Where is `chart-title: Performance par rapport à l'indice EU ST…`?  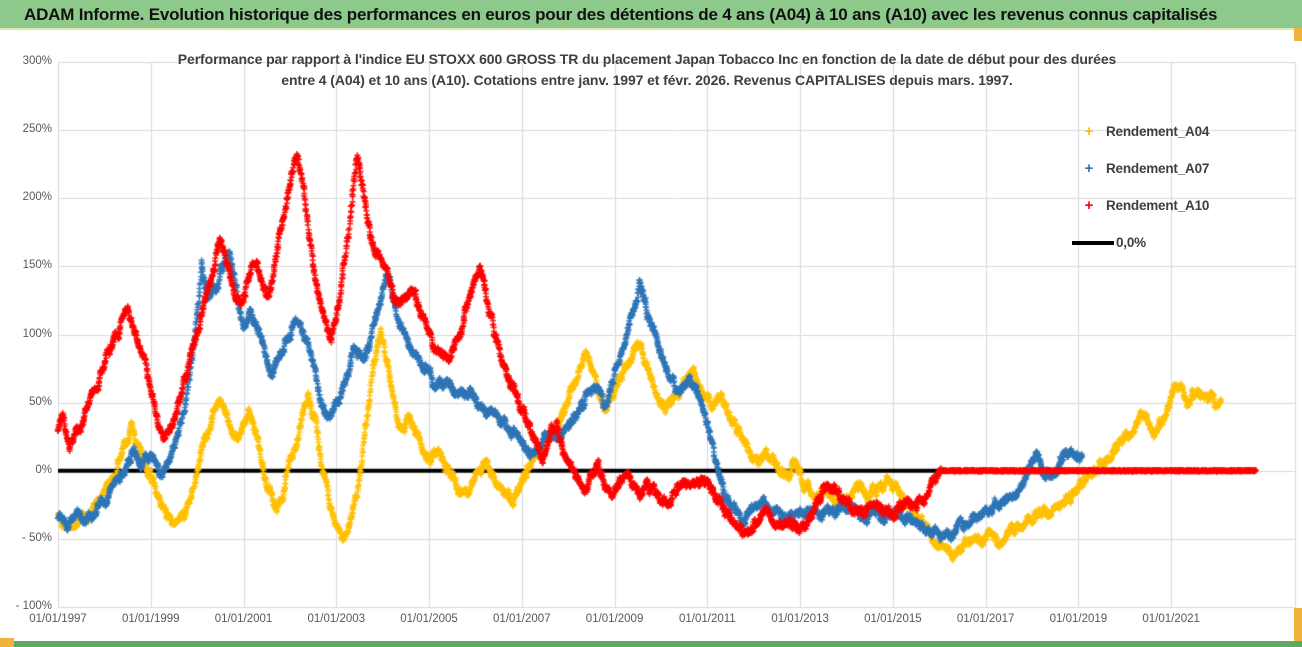
chart-title: Performance par rapport à l'indice EU ST… is located at coordinates (647, 70).